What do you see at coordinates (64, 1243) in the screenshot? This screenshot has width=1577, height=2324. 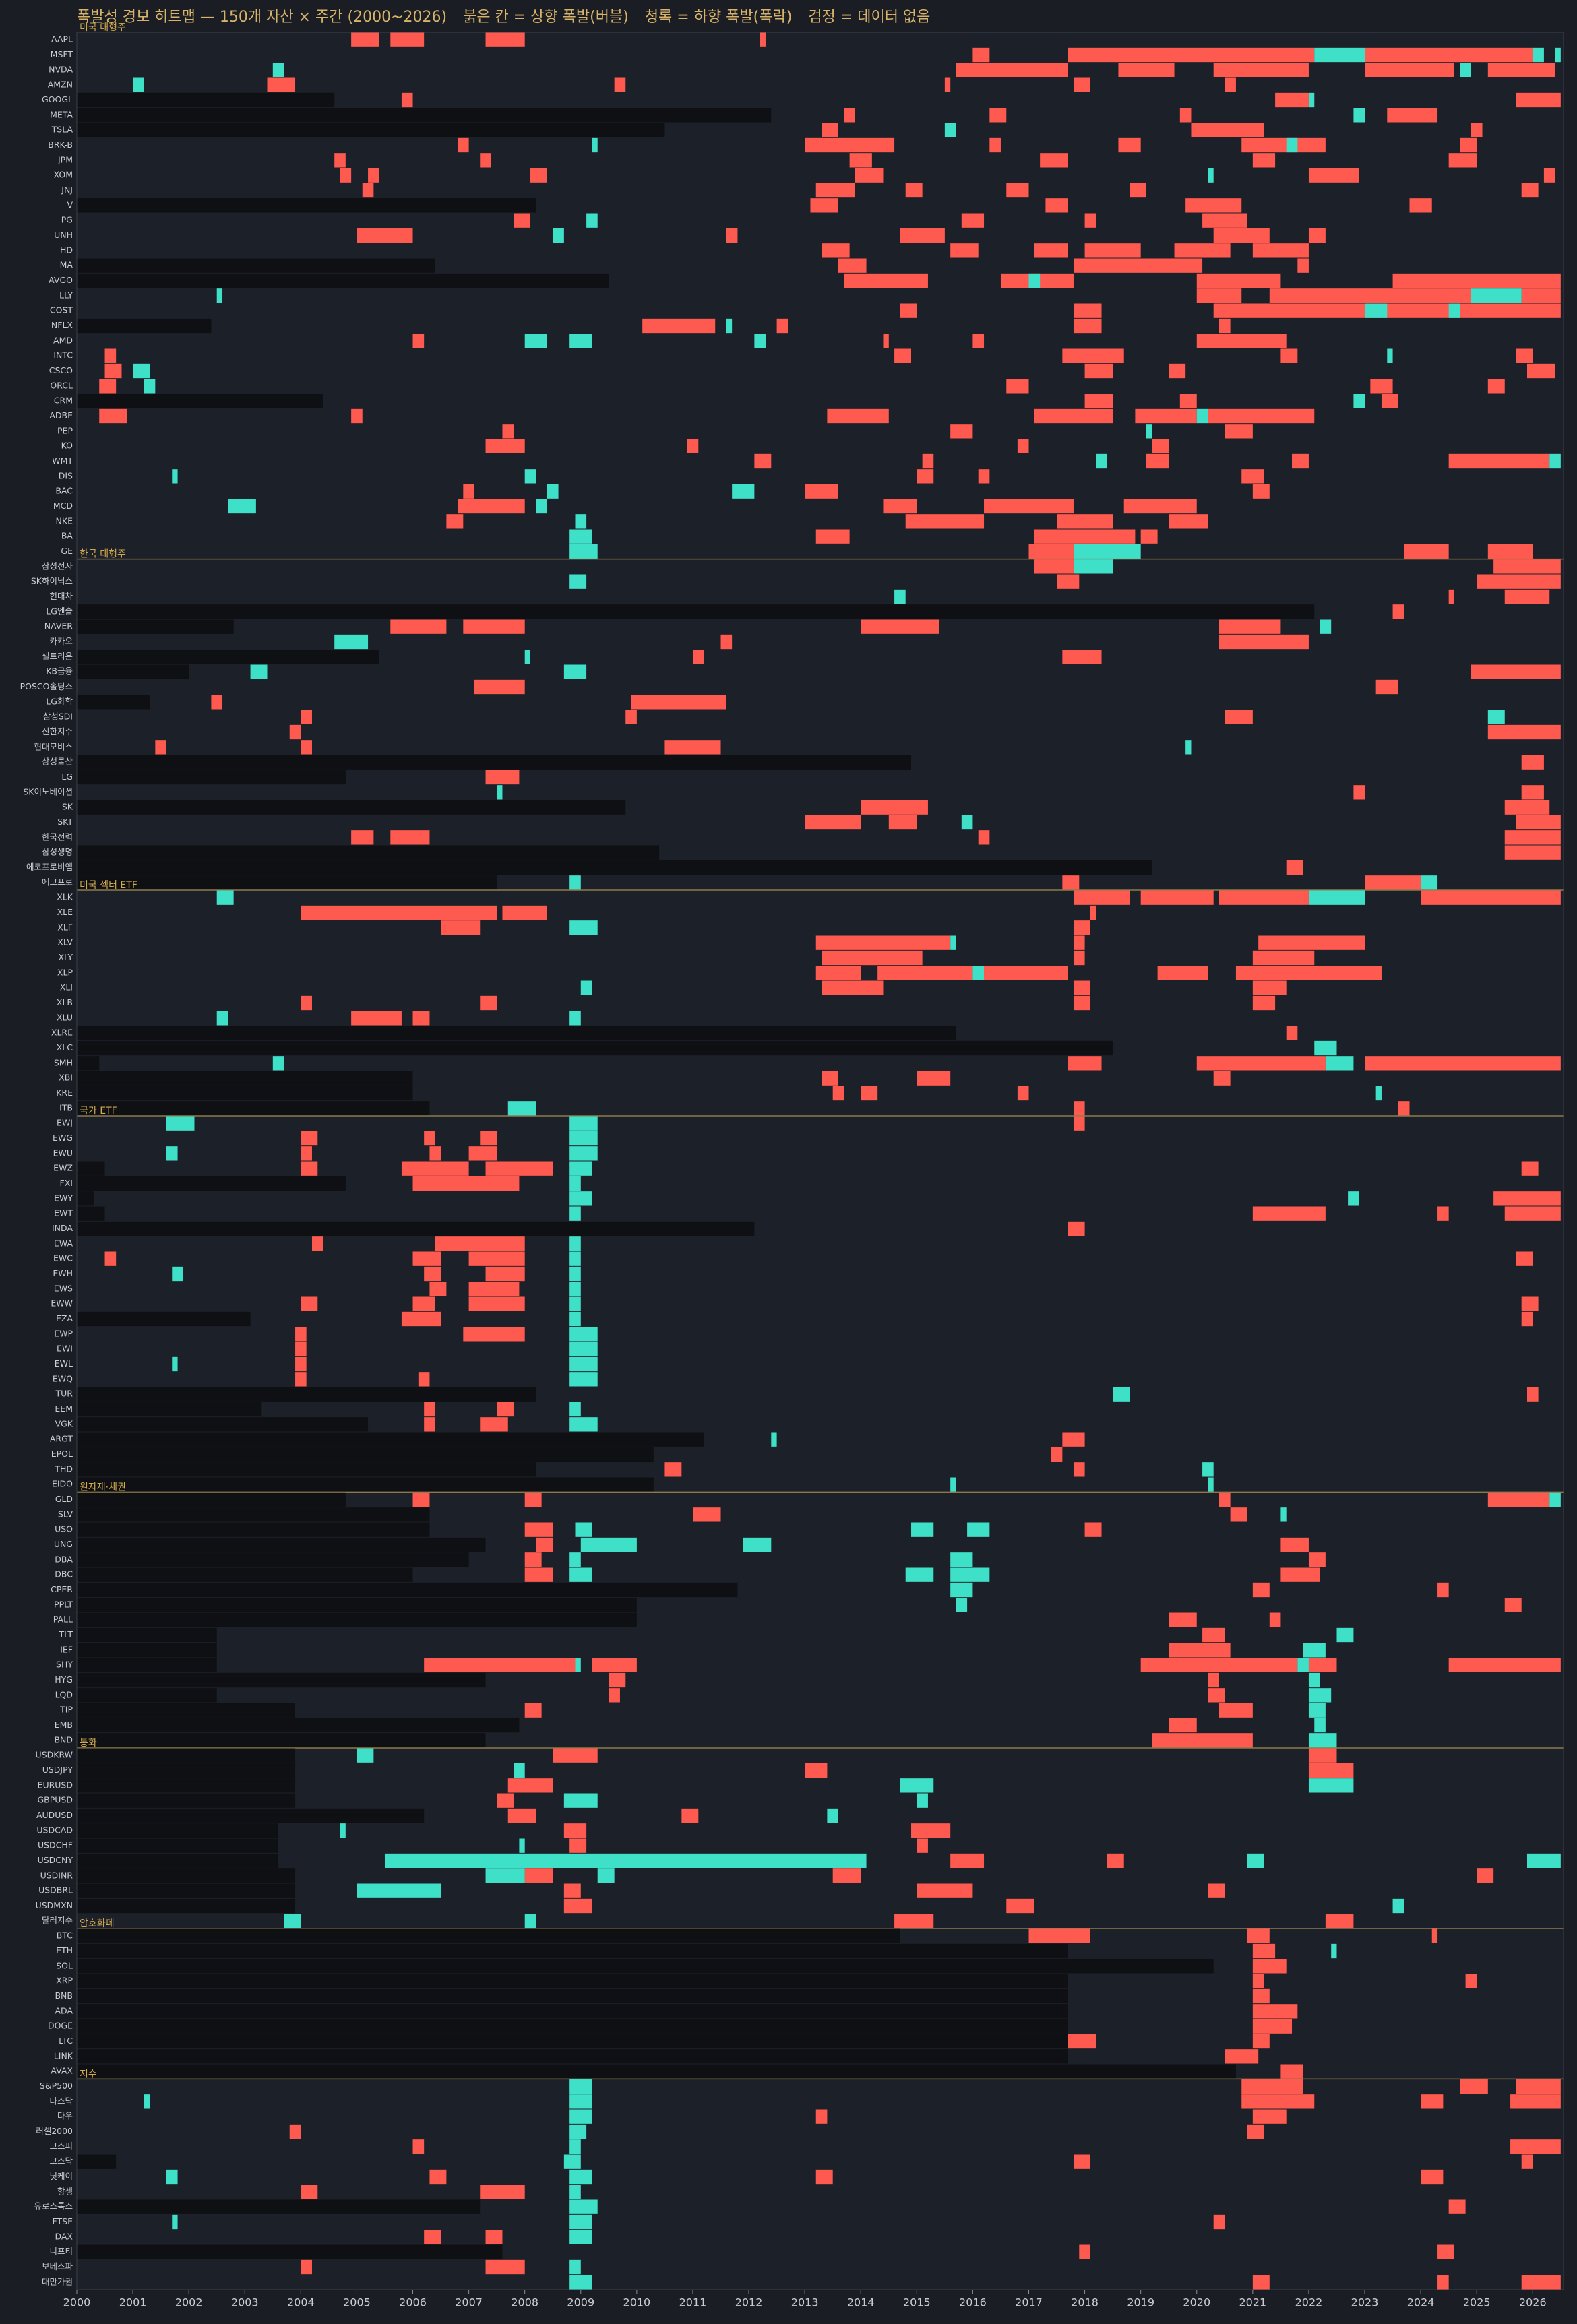 I see `row-label: EWA` at bounding box center [64, 1243].